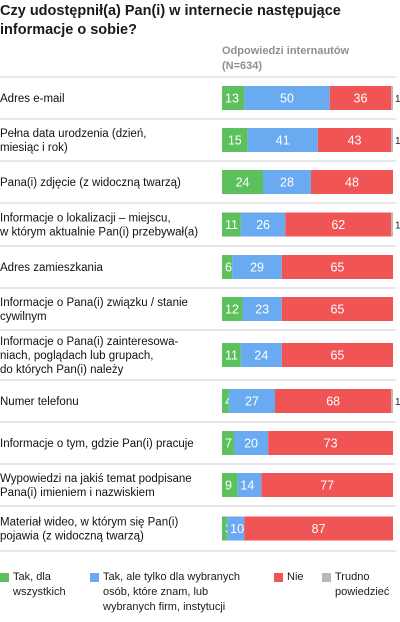  I want to click on bar-address-no, so click(337, 267).